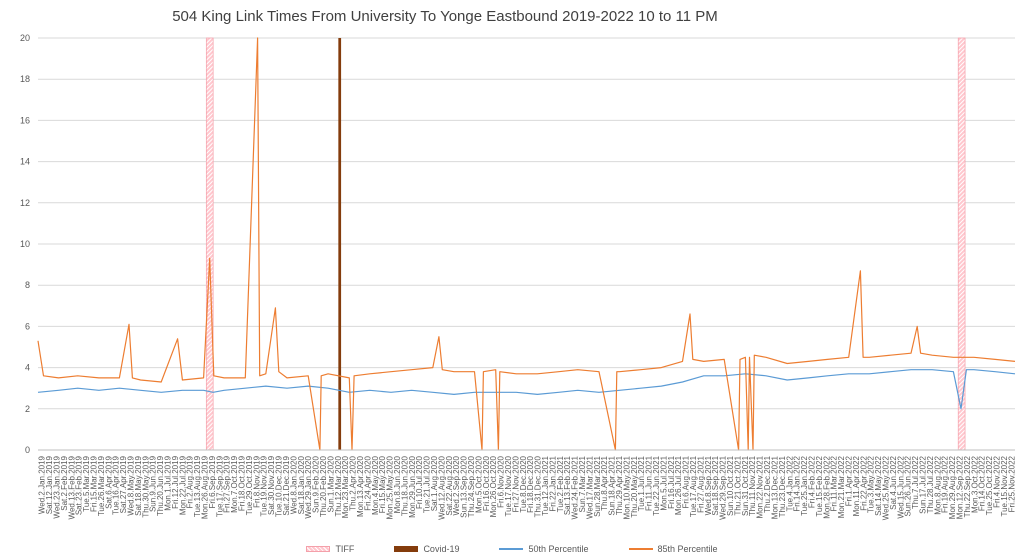  What do you see at coordinates (464, 486) in the screenshot?
I see `x-tick-label: Sun.13.Sep.2020` at bounding box center [464, 486].